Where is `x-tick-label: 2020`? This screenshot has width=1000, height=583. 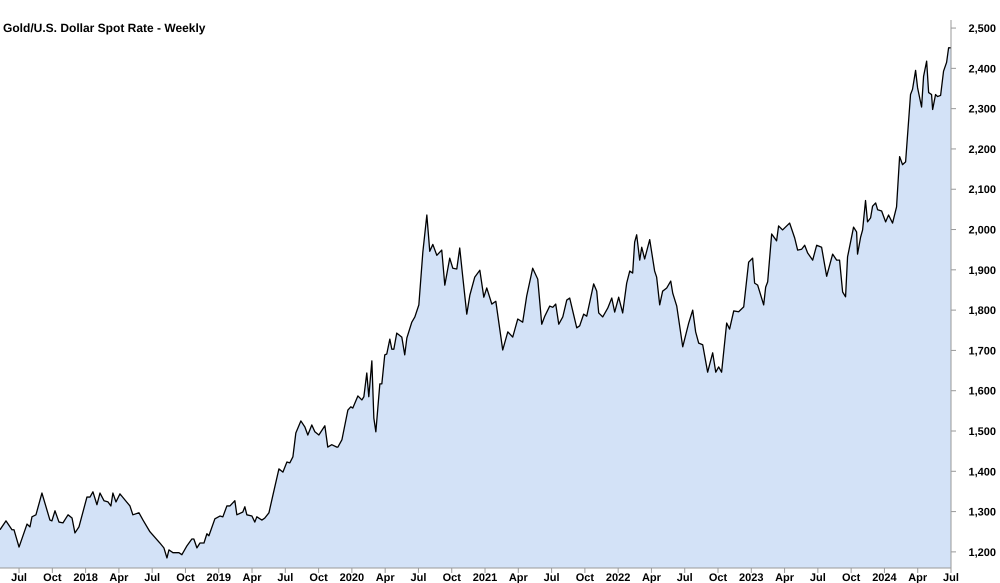 x-tick-label: 2020 is located at coordinates (352, 577).